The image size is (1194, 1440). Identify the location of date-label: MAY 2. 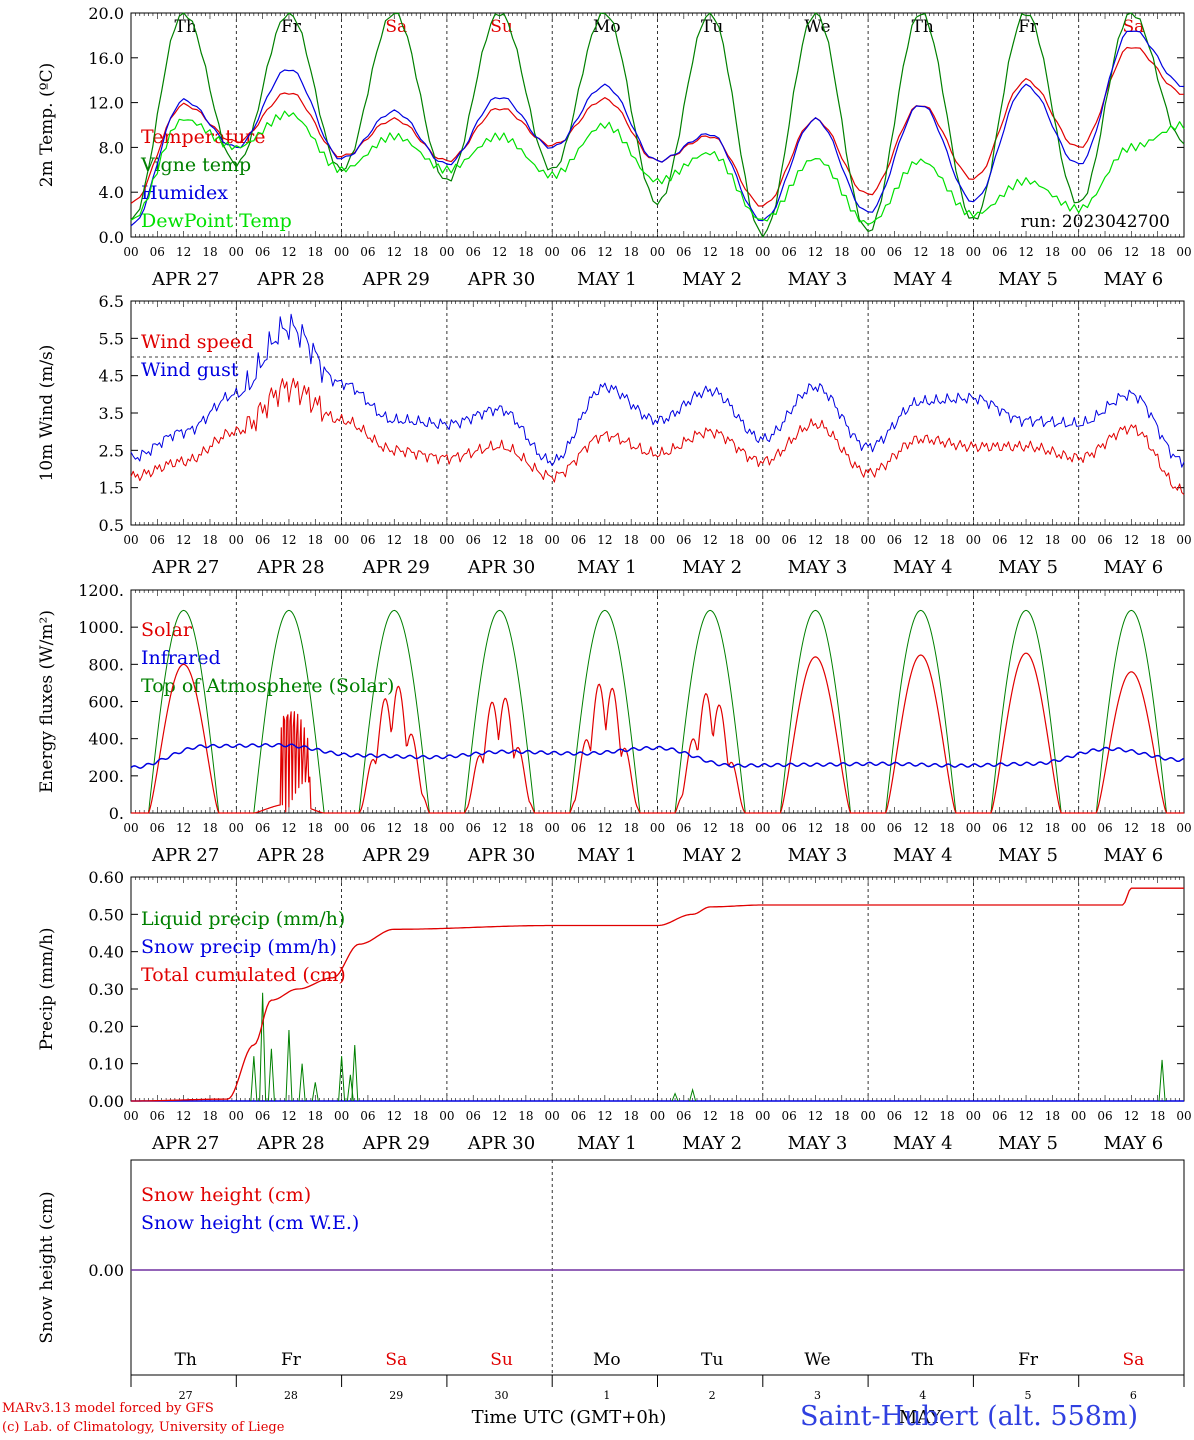
(712, 567).